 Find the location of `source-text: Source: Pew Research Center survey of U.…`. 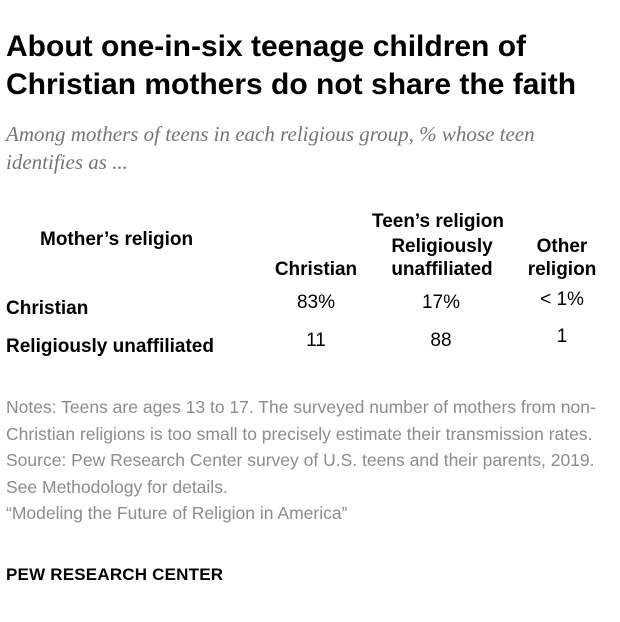

source-text: Source: Pew Research Center survey of U.… is located at coordinates (300, 473).